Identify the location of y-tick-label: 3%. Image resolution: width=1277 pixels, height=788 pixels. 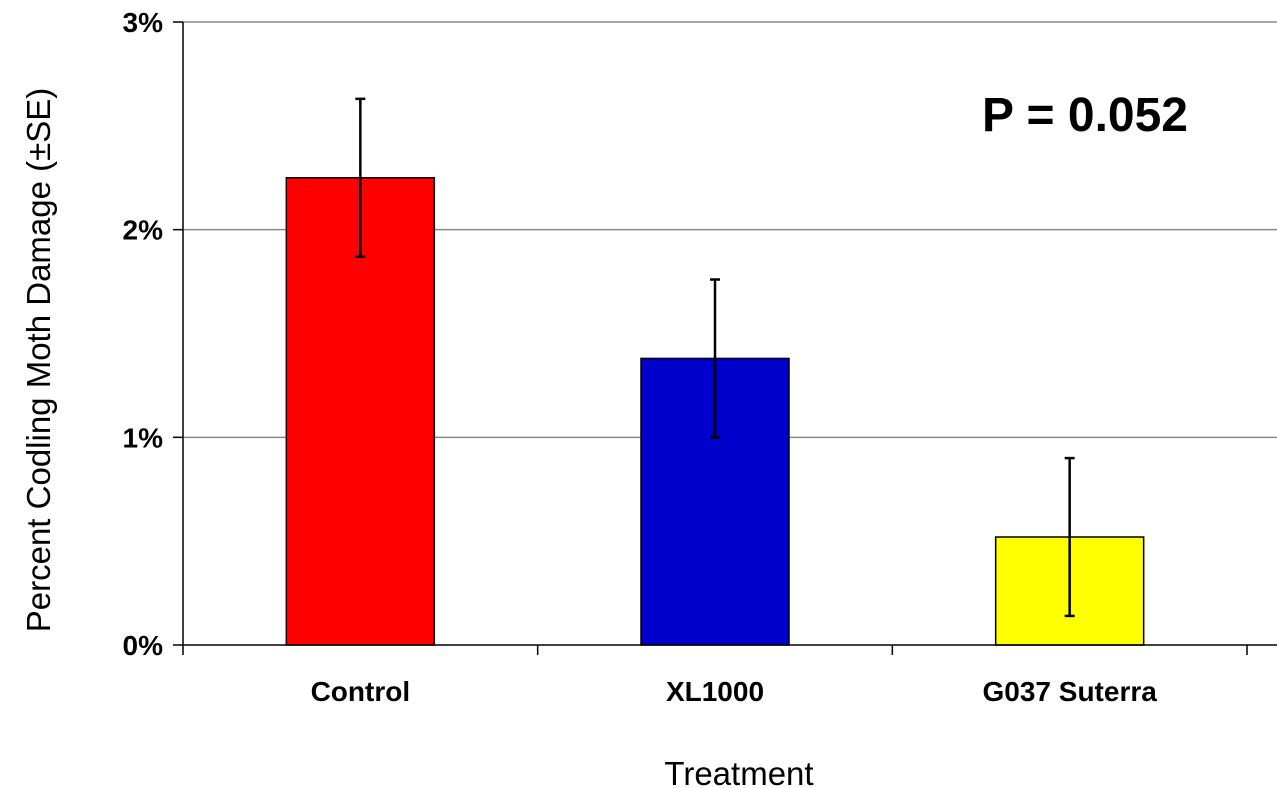
(143, 22).